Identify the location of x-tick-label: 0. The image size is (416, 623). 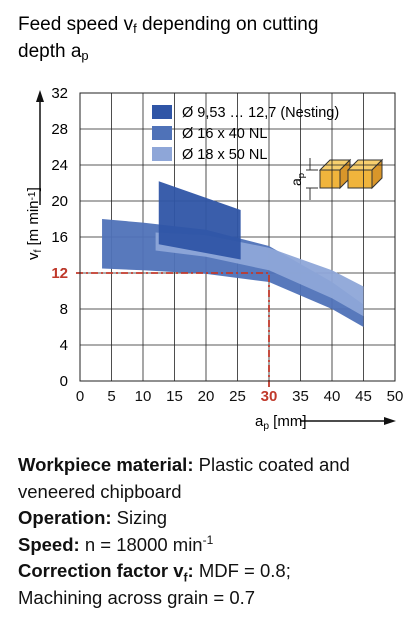
(80, 396).